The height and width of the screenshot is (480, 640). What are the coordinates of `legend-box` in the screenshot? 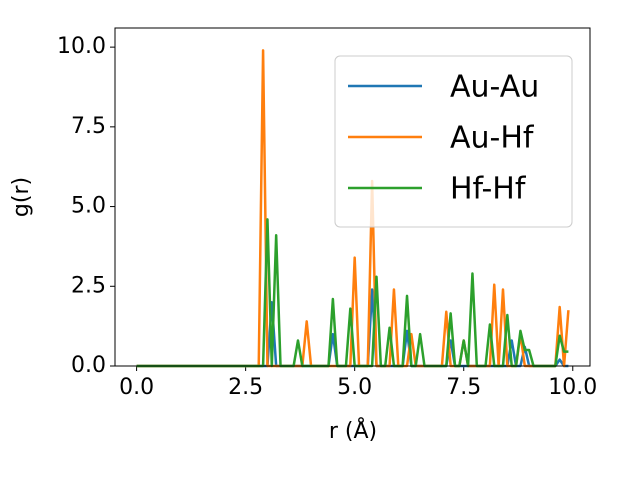 It's located at (453, 141).